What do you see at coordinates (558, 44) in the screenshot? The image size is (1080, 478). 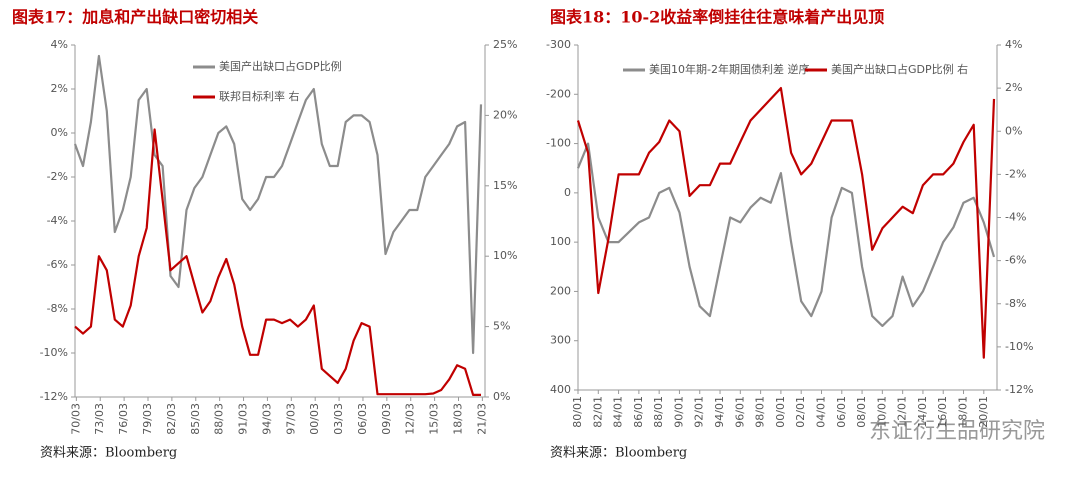 I see `y-tick-label: -300` at bounding box center [558, 44].